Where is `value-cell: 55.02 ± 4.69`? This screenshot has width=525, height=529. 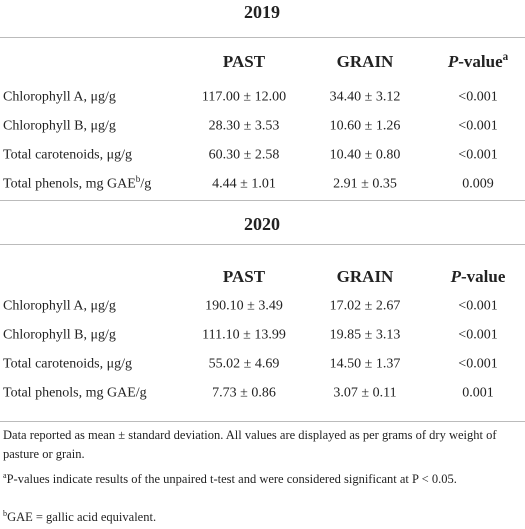
value-cell: 55.02 ± 4.69 is located at coordinates (244, 364).